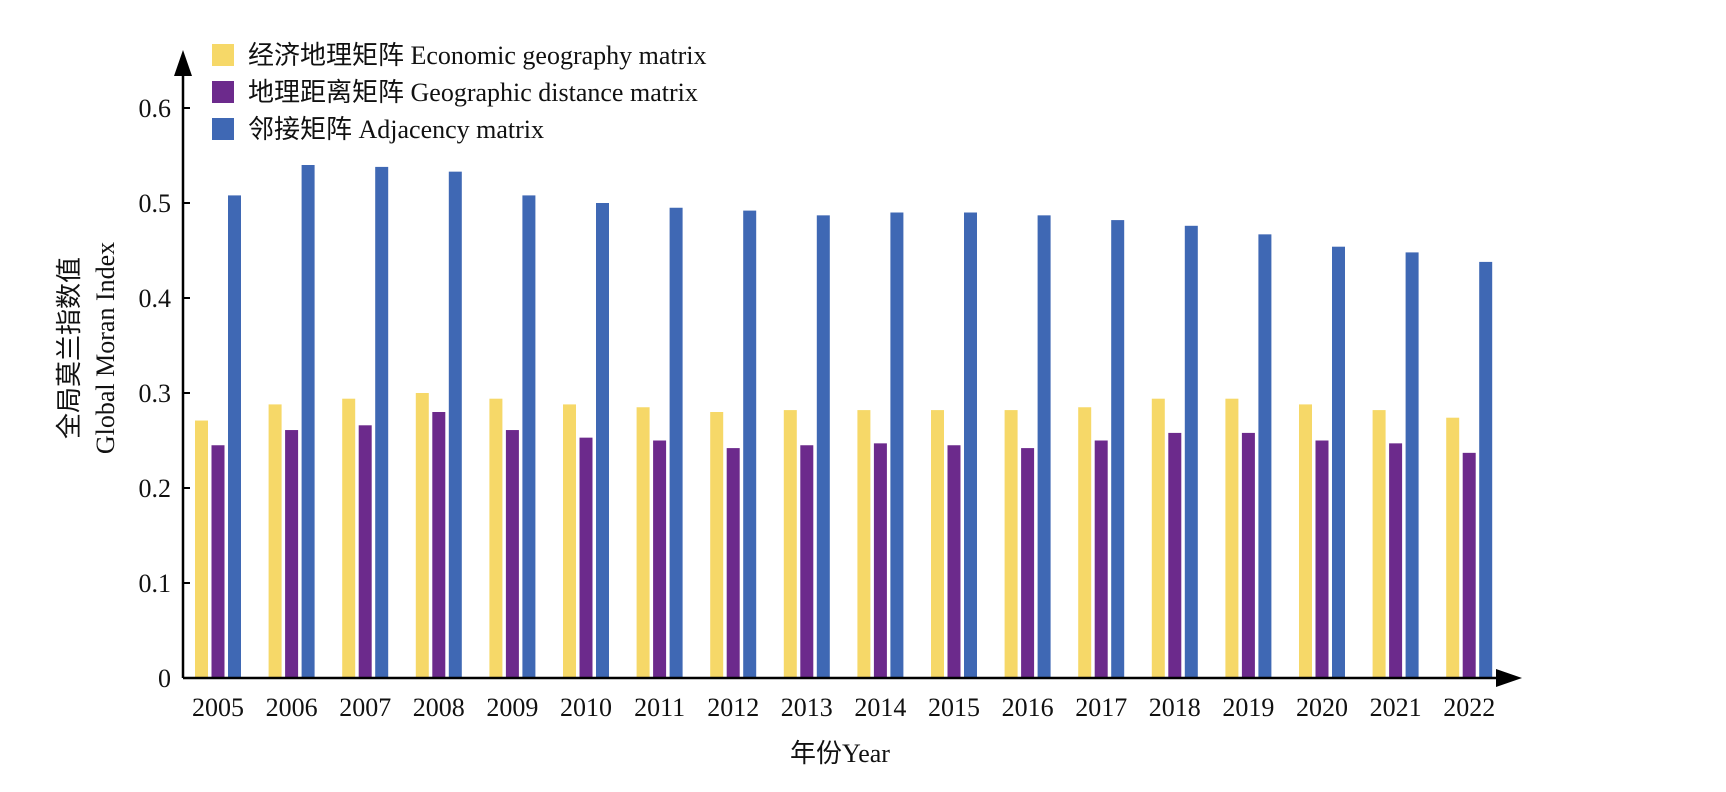  What do you see at coordinates (512, 554) in the screenshot?
I see `bar-2-2009` at bounding box center [512, 554].